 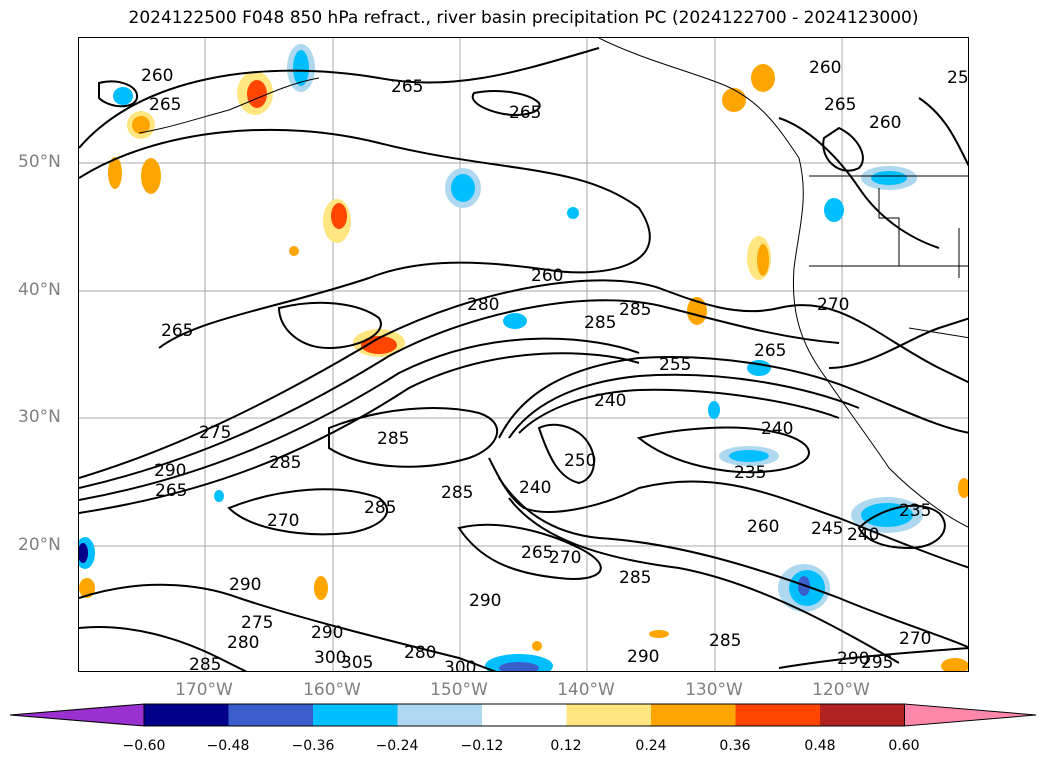 What do you see at coordinates (39, 417) in the screenshot?
I see `lat-label-30n: 30°N` at bounding box center [39, 417].